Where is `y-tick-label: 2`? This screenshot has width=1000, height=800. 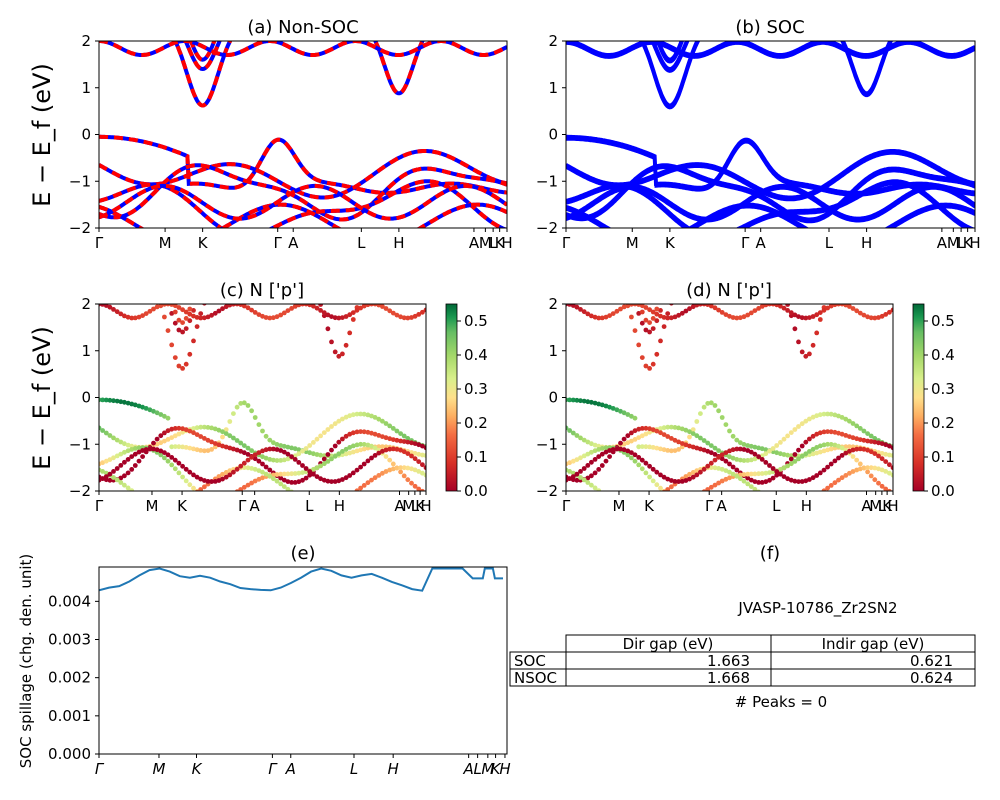 y-tick-label: 2 is located at coordinates (553, 41).